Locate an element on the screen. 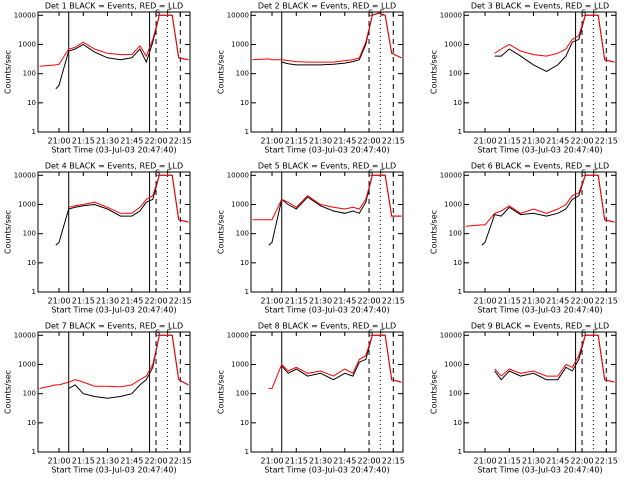  panel-title: Det 6 BLACK = Events, RED = LLD is located at coordinates (540, 166).